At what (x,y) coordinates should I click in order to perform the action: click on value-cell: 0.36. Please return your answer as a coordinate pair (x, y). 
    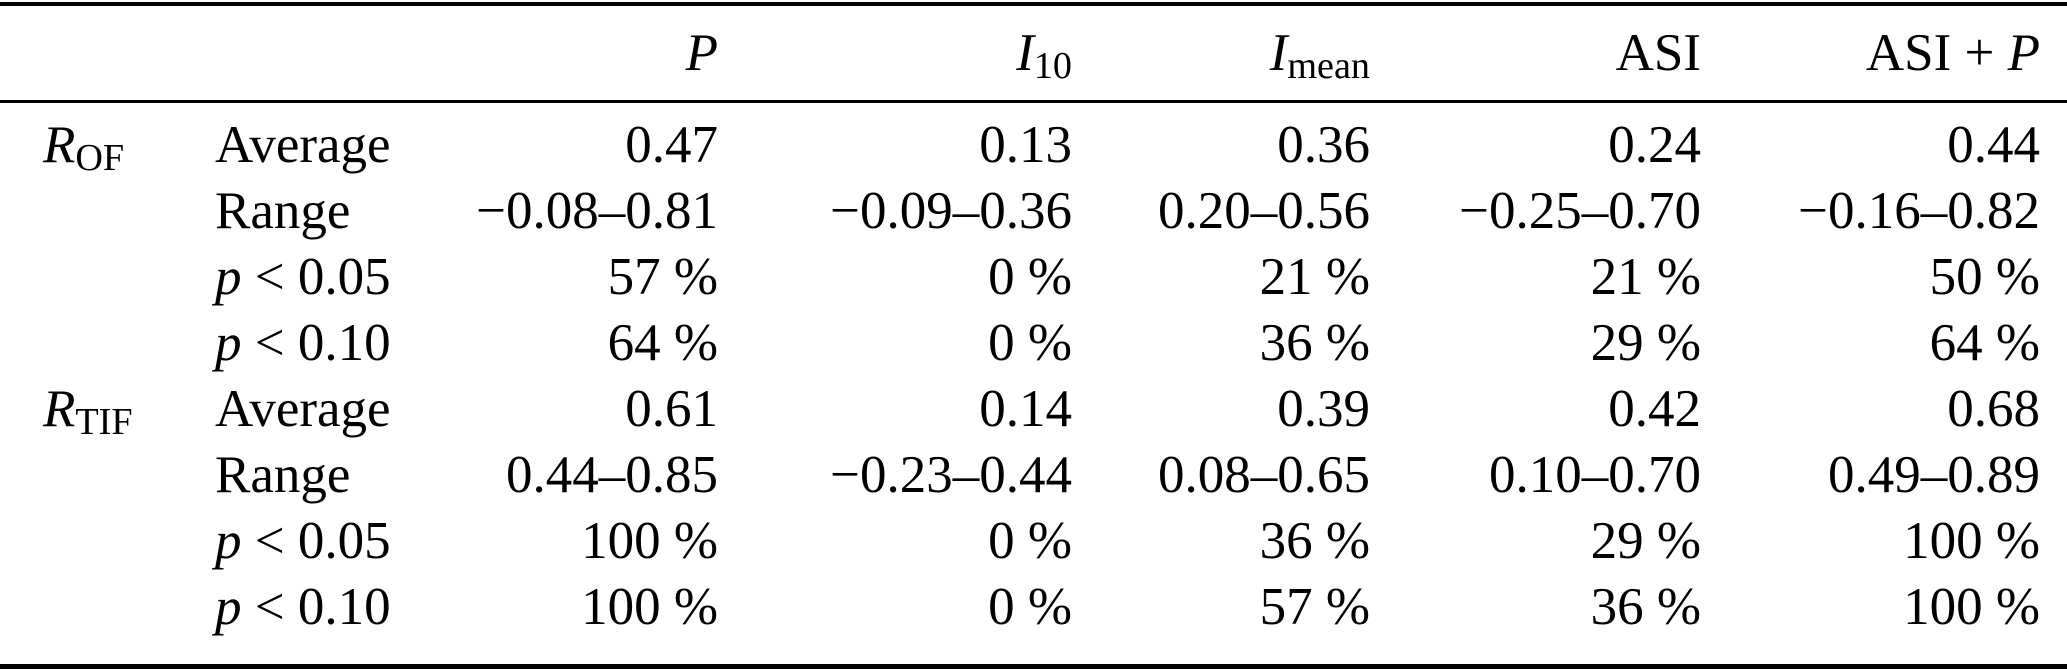
    Looking at the image, I should click on (1323, 145).